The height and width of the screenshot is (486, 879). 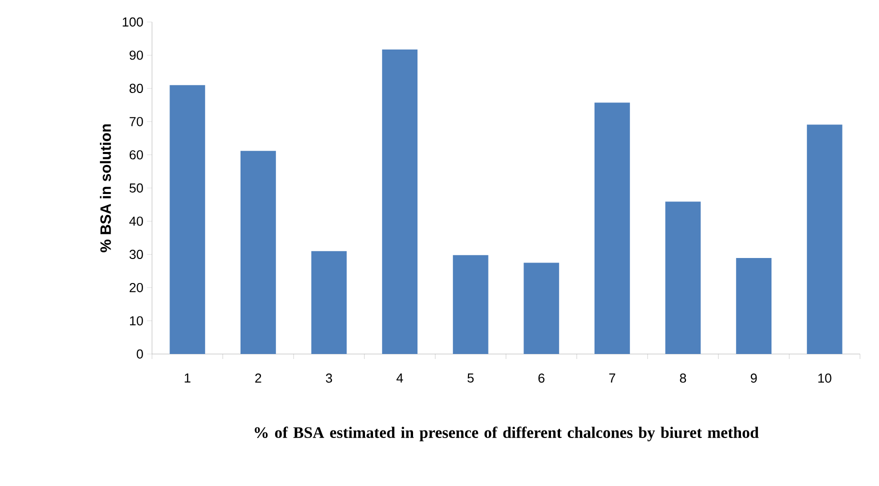 What do you see at coordinates (136, 287) in the screenshot?
I see `y-tick-label: 20` at bounding box center [136, 287].